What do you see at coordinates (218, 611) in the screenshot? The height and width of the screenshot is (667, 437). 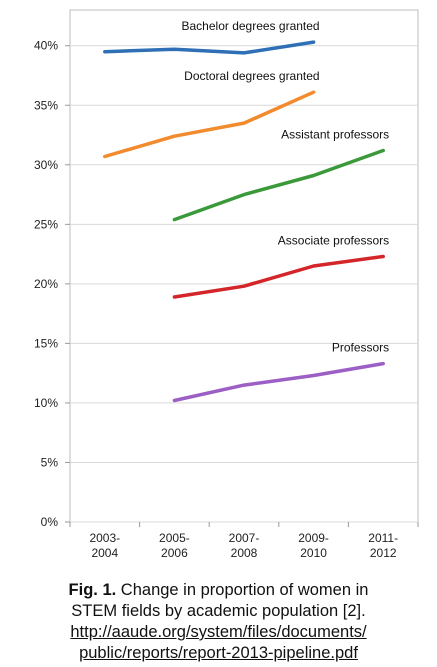 I see `caption-text-2: STEM fields by academic population [2].` at bounding box center [218, 611].